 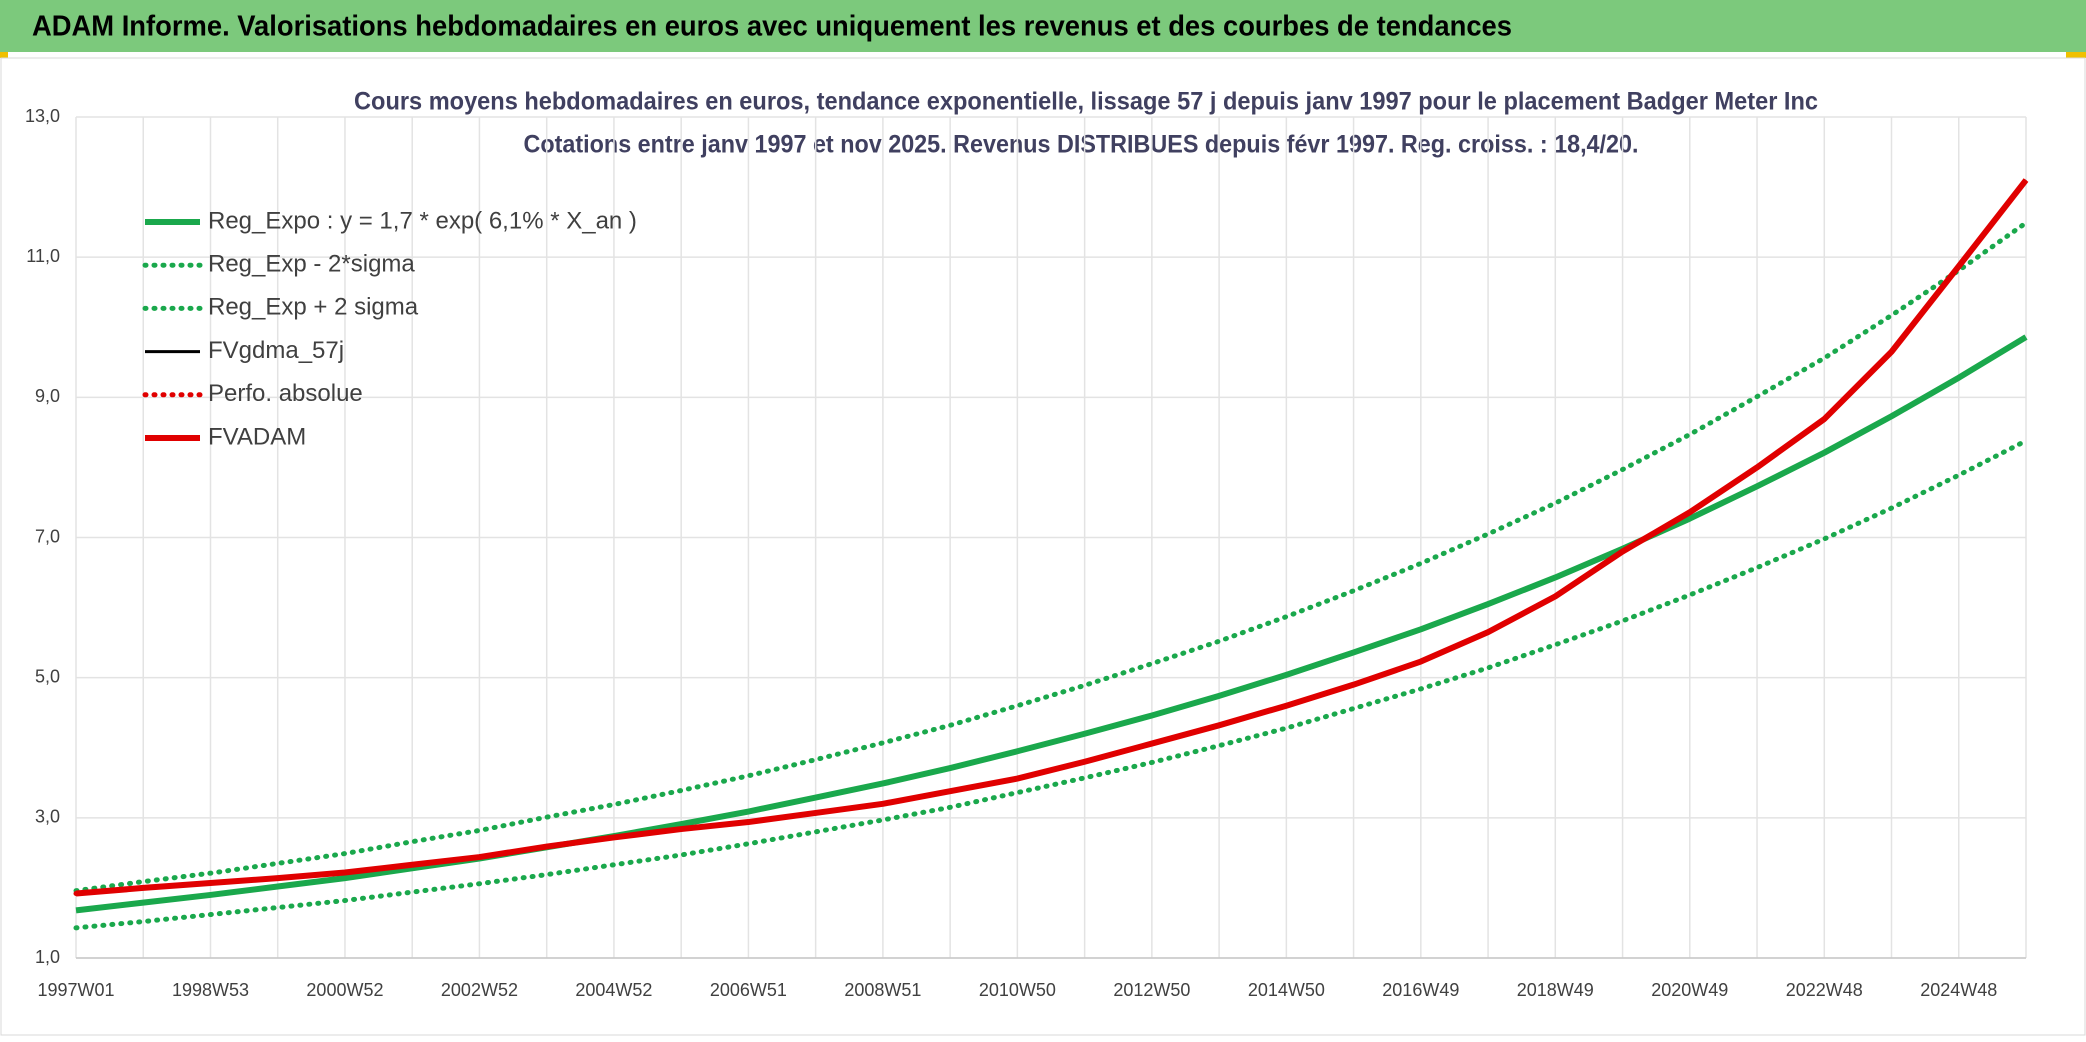 I want to click on legend-label: FVADAM, so click(x=257, y=436).